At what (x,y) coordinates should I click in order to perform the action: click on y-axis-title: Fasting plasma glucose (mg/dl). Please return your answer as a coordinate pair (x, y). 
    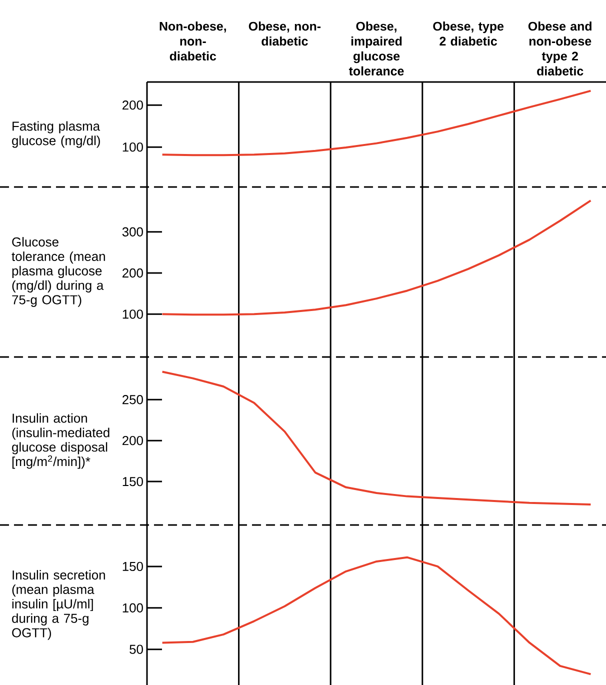
    Looking at the image, I should click on (56, 134).